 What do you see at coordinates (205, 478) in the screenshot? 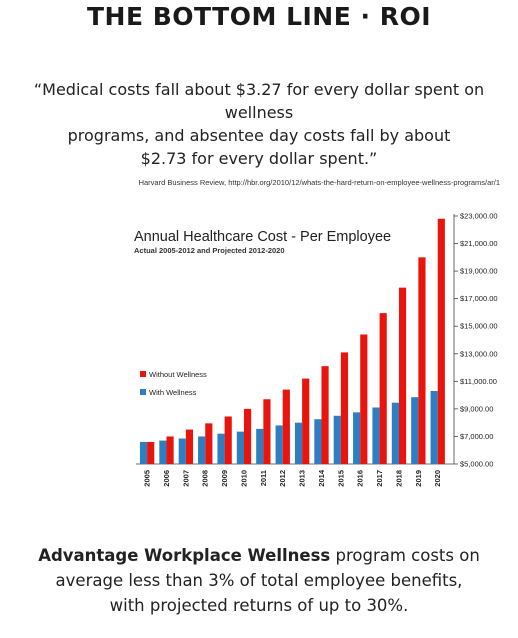
I see `x-tick-label: 2008` at bounding box center [205, 478].